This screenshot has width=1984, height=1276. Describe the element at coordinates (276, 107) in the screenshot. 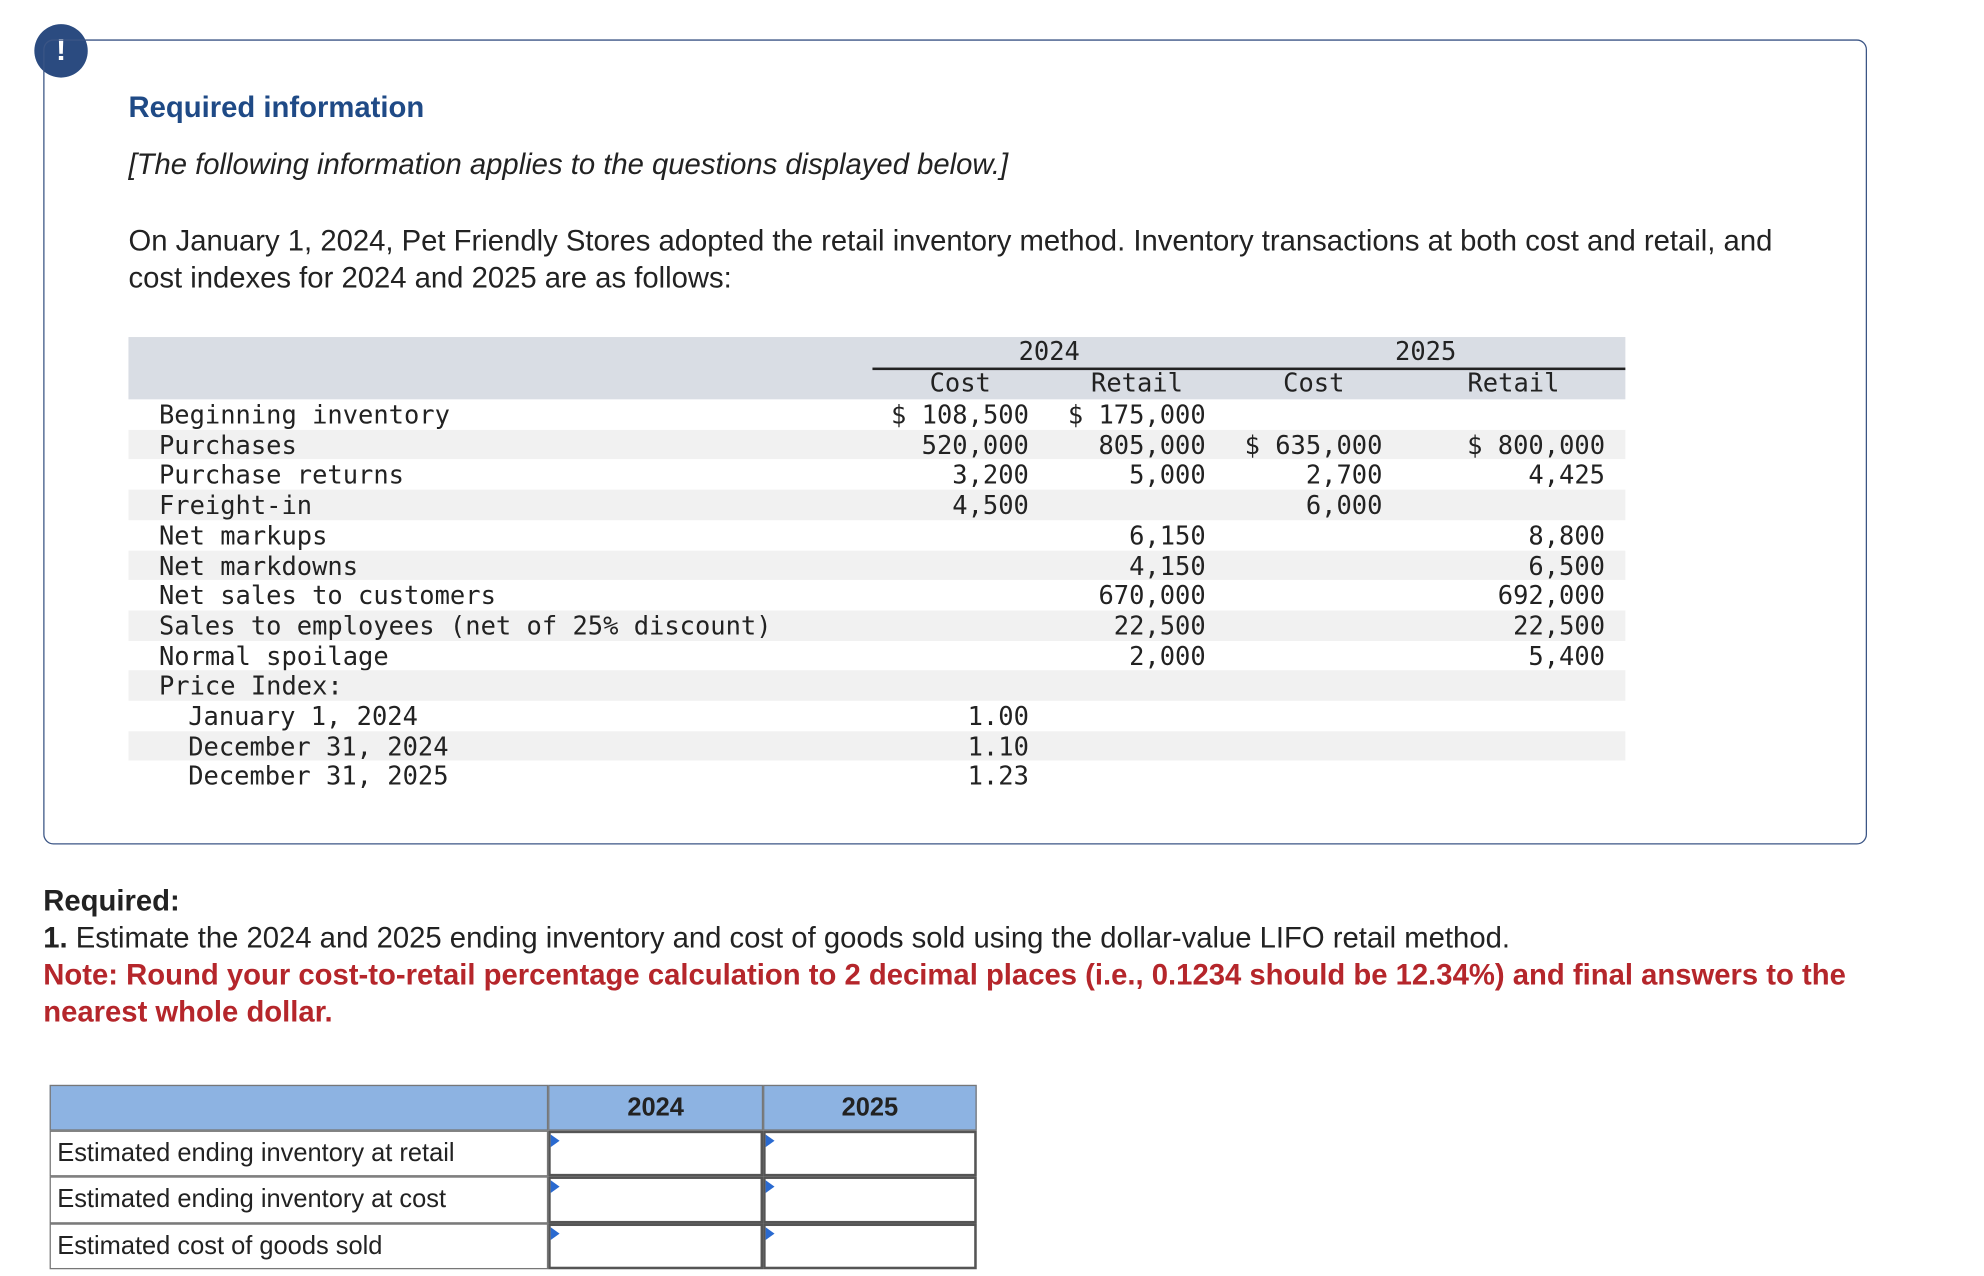

I see `info-title: Required information` at that location.